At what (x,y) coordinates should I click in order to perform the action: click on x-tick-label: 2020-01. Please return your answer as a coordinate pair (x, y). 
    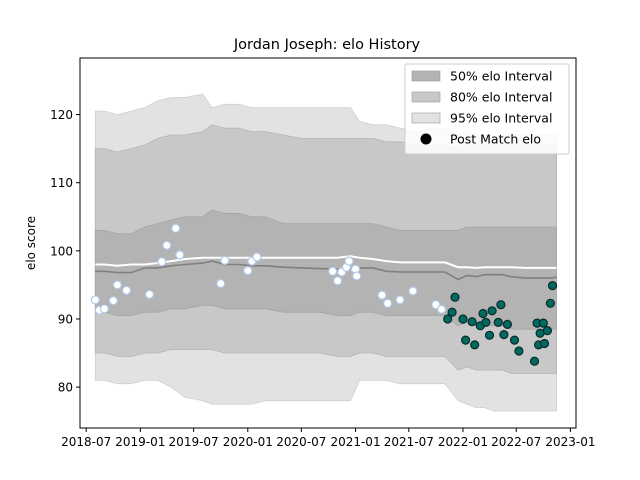
    Looking at the image, I should click on (248, 442).